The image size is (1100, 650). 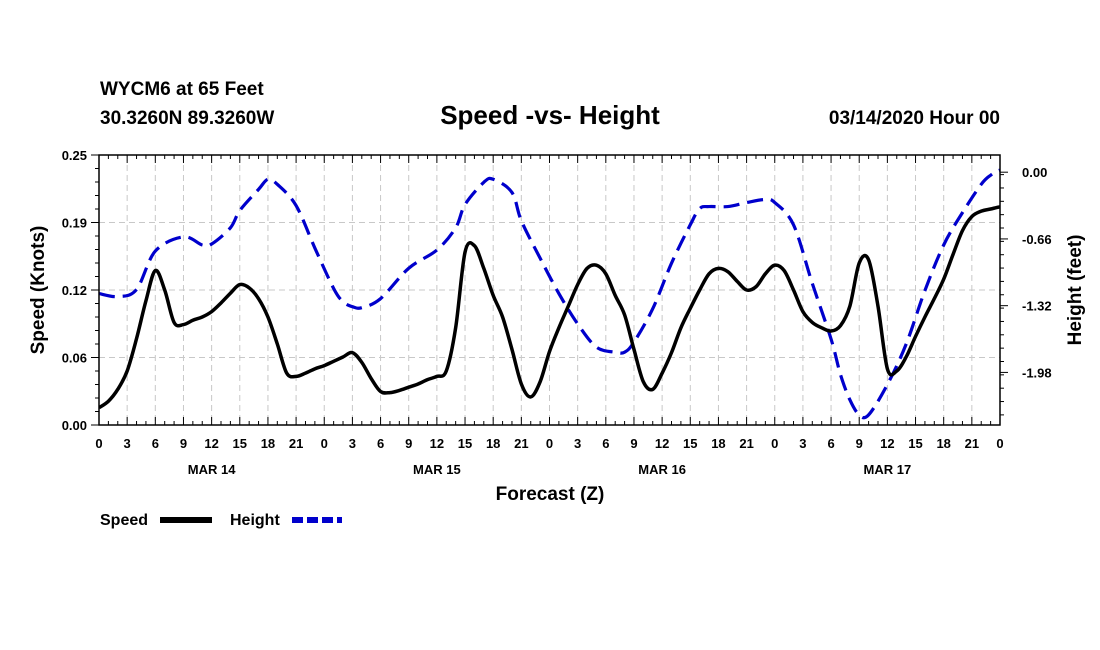 What do you see at coordinates (1037, 372) in the screenshot?
I see `y2-tick-label: -1.98` at bounding box center [1037, 372].